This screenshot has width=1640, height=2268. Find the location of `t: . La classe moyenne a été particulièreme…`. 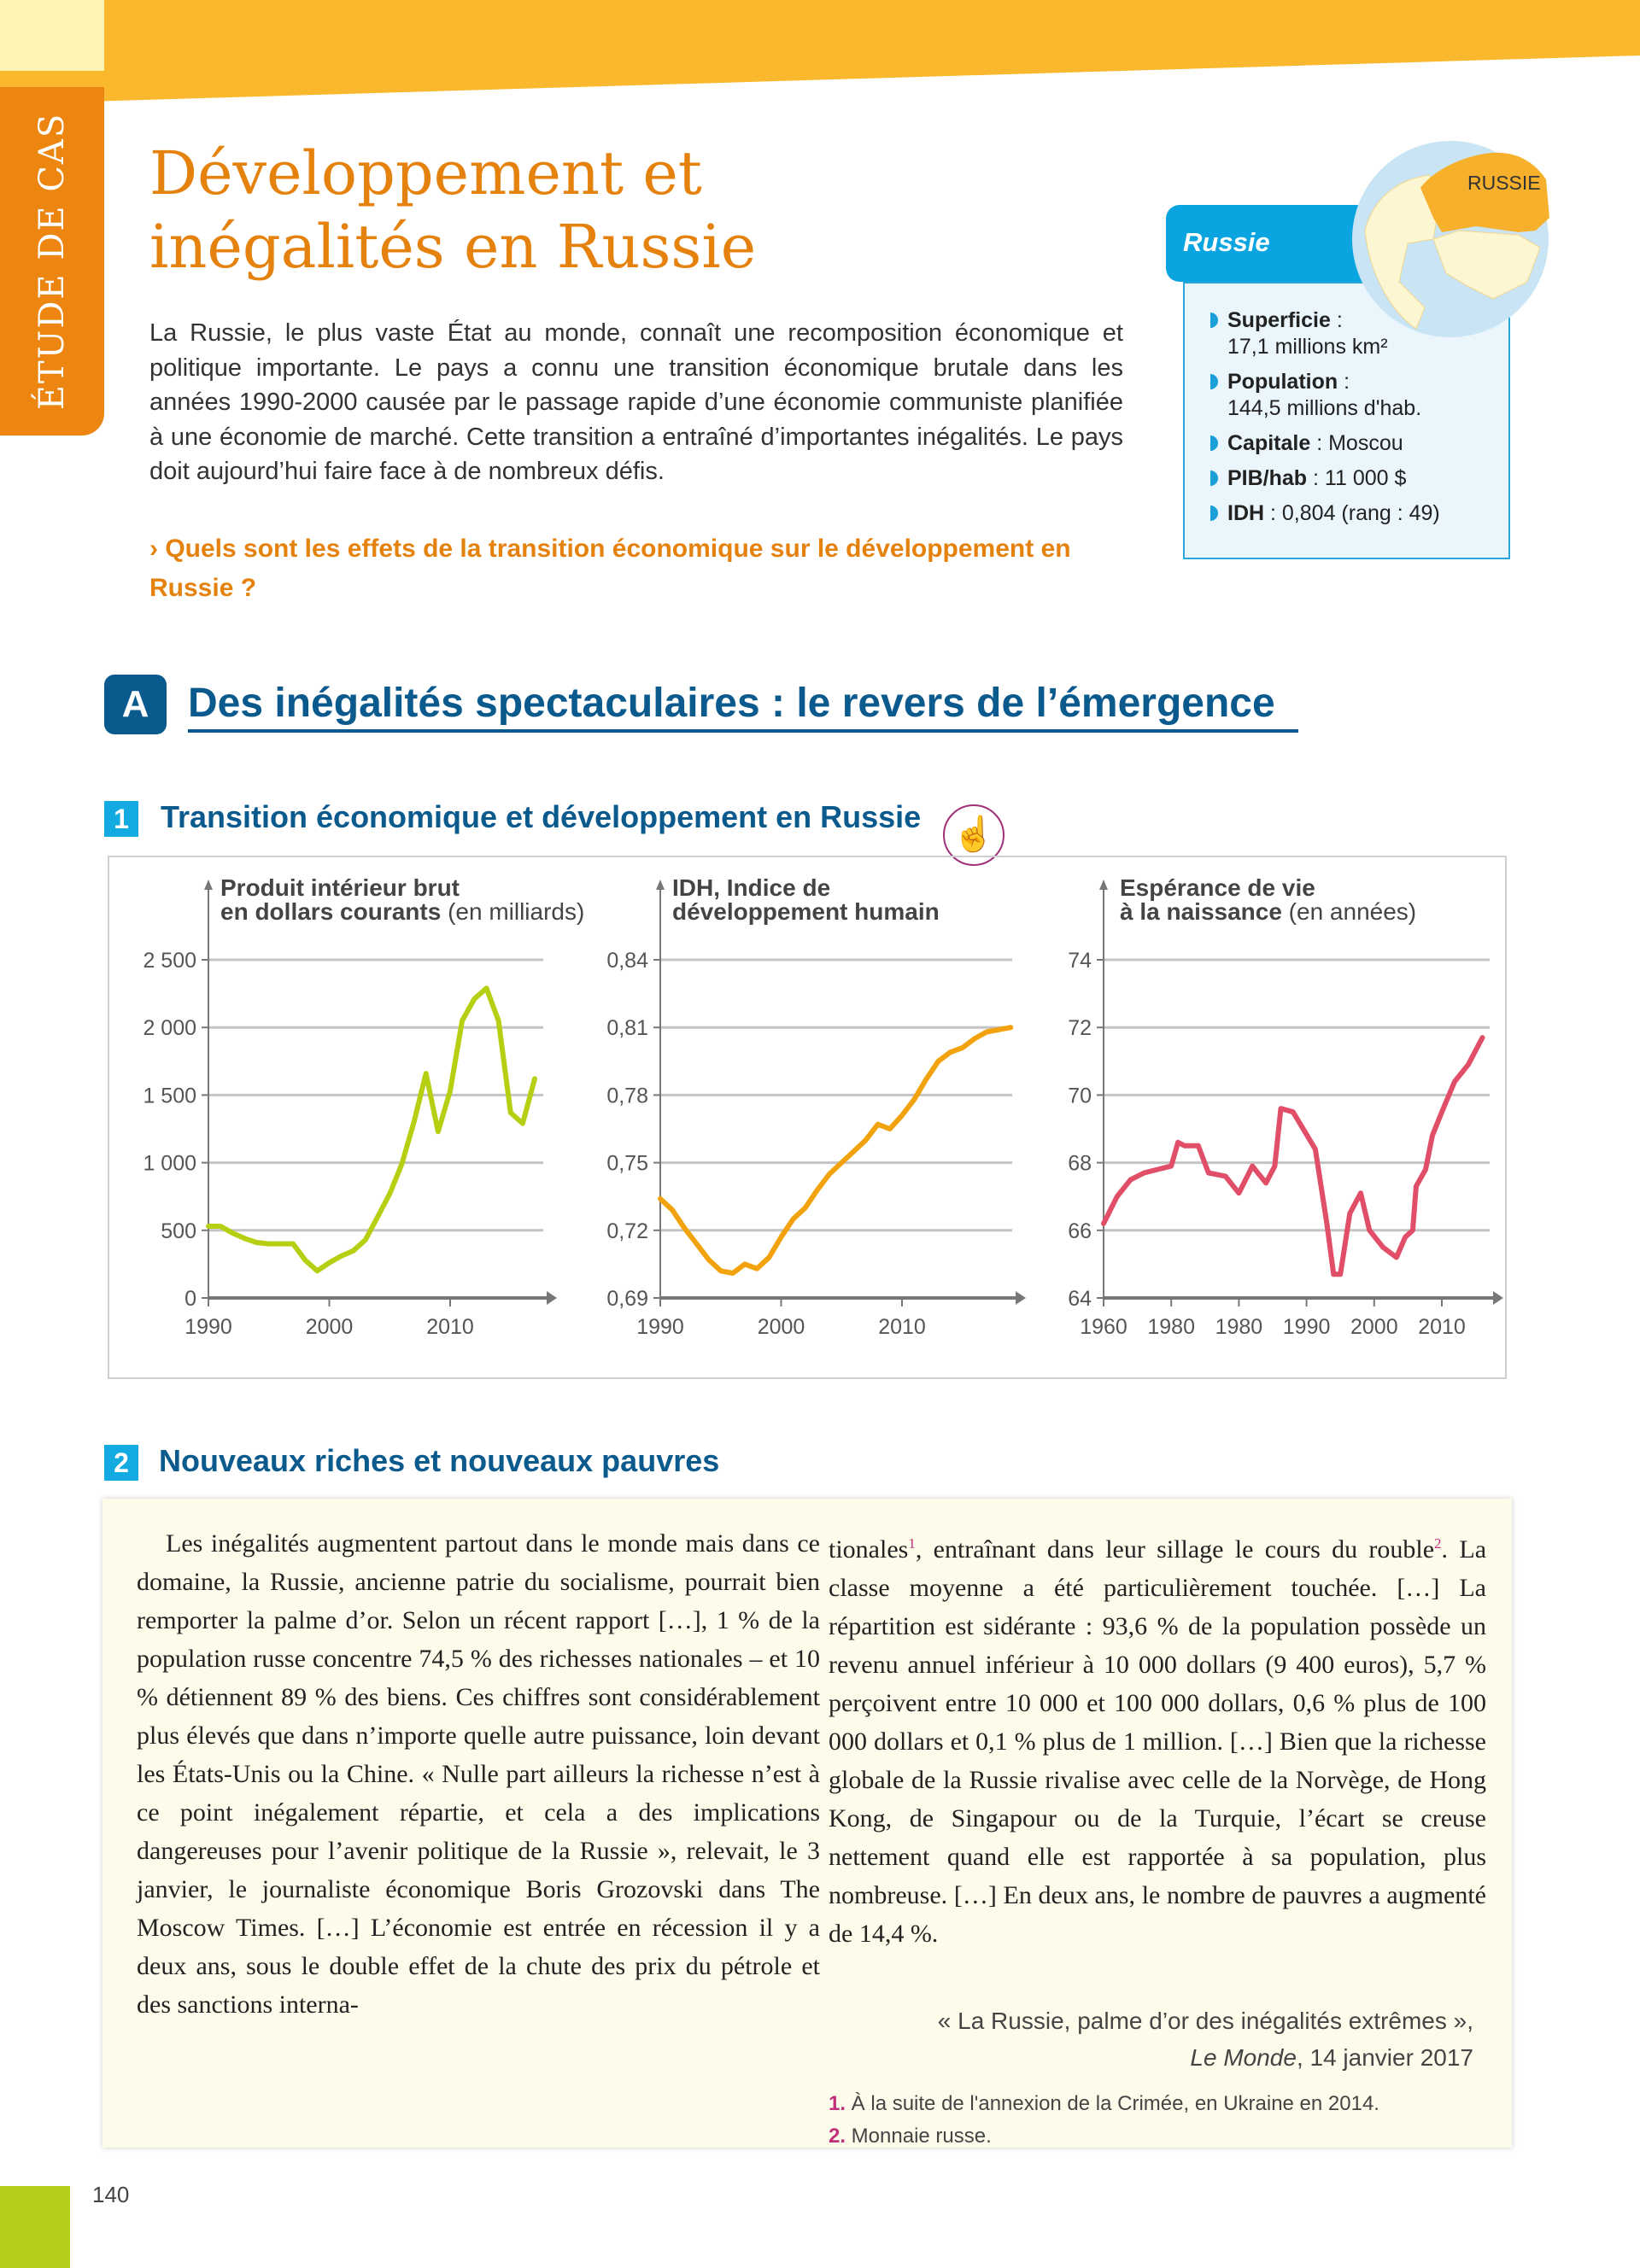

t: . La classe moyenne a été particulièreme… is located at coordinates (1158, 1741).